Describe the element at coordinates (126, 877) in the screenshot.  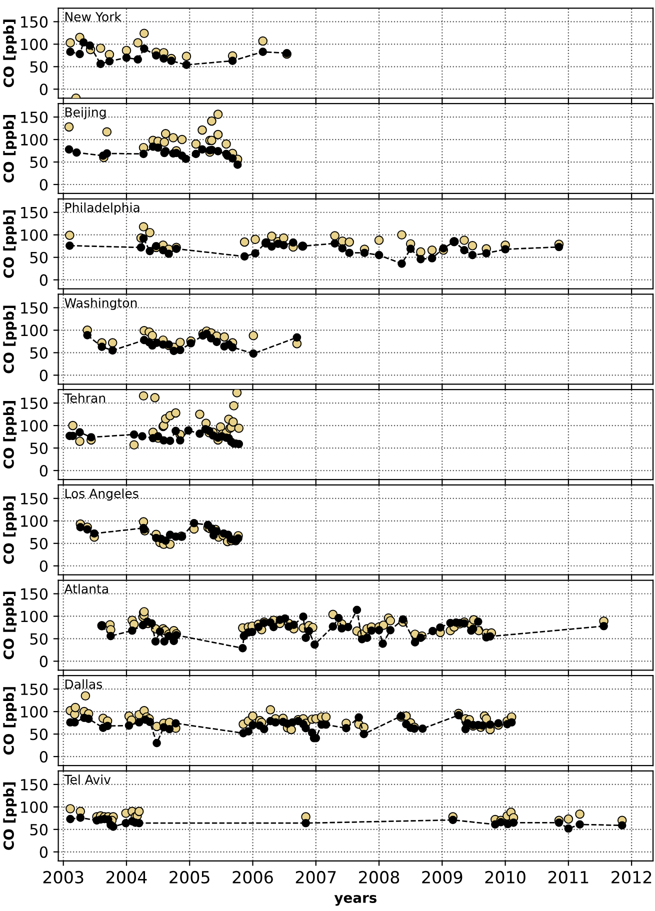
I see `x-tick-label: 2004` at that location.